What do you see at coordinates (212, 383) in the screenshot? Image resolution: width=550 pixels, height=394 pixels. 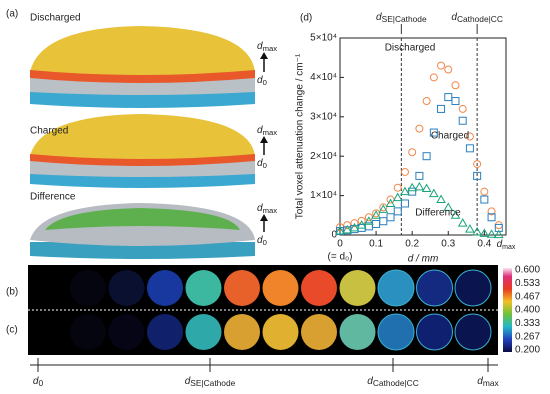 I see `label-sub: SE|Cathode` at bounding box center [212, 383].